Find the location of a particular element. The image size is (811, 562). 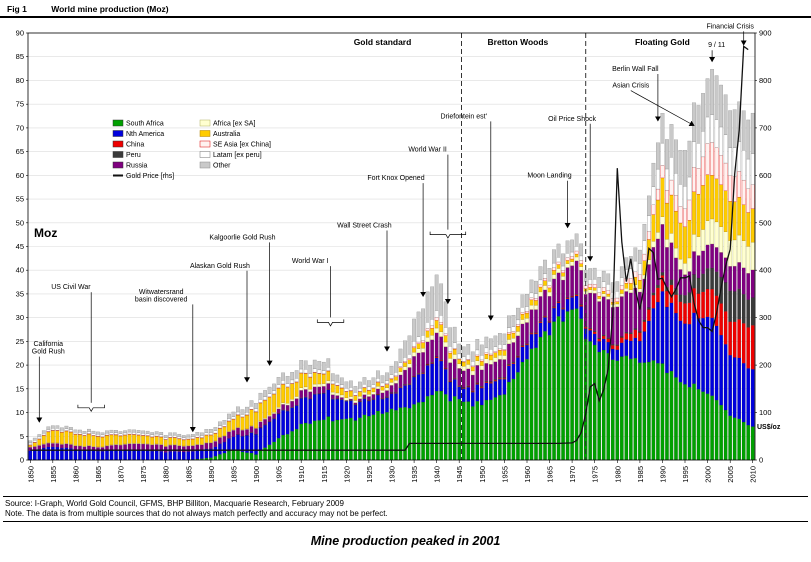

svg-text: 1915 is located at coordinates (324, 474).